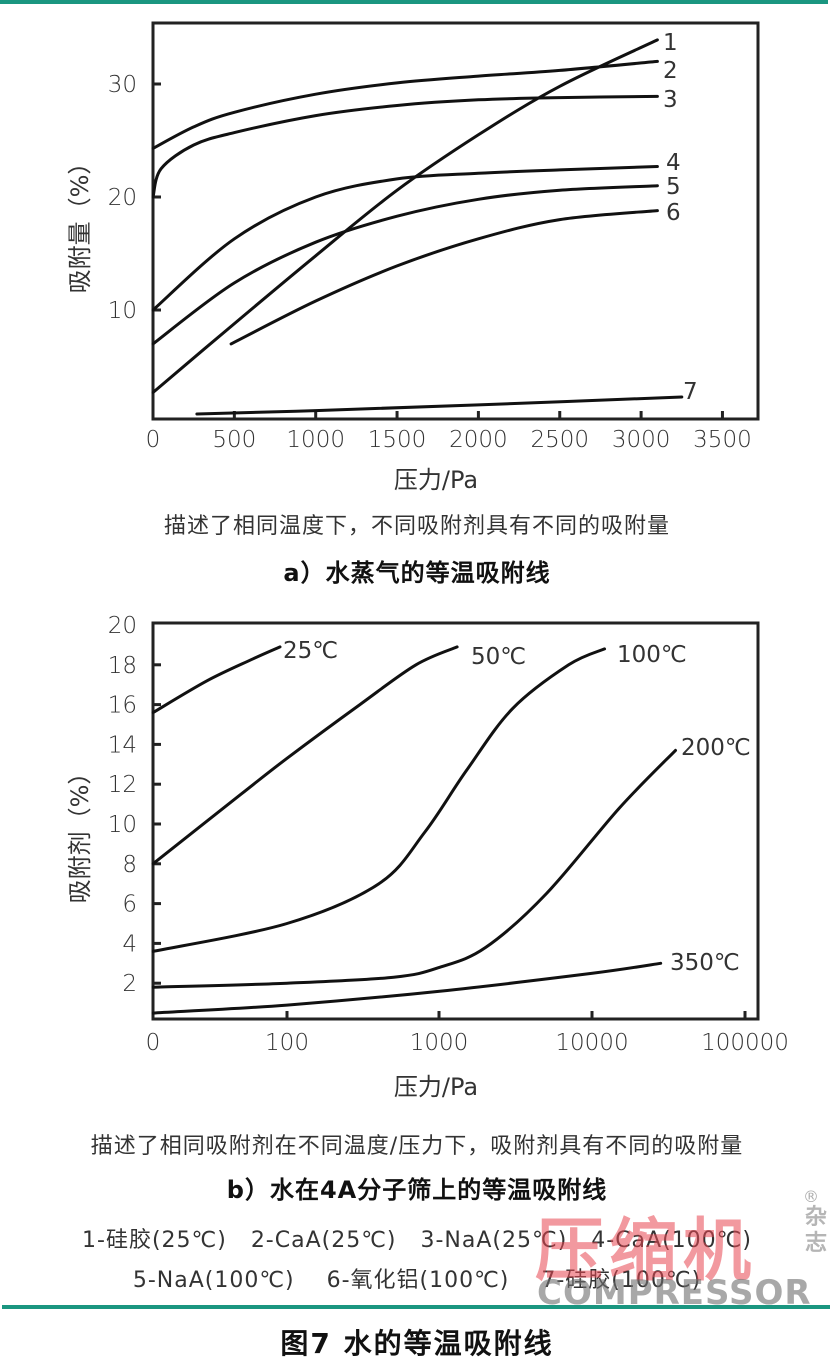  What do you see at coordinates (705, 963) in the screenshot?
I see `chart-b-series-label: 350℃` at bounding box center [705, 963].